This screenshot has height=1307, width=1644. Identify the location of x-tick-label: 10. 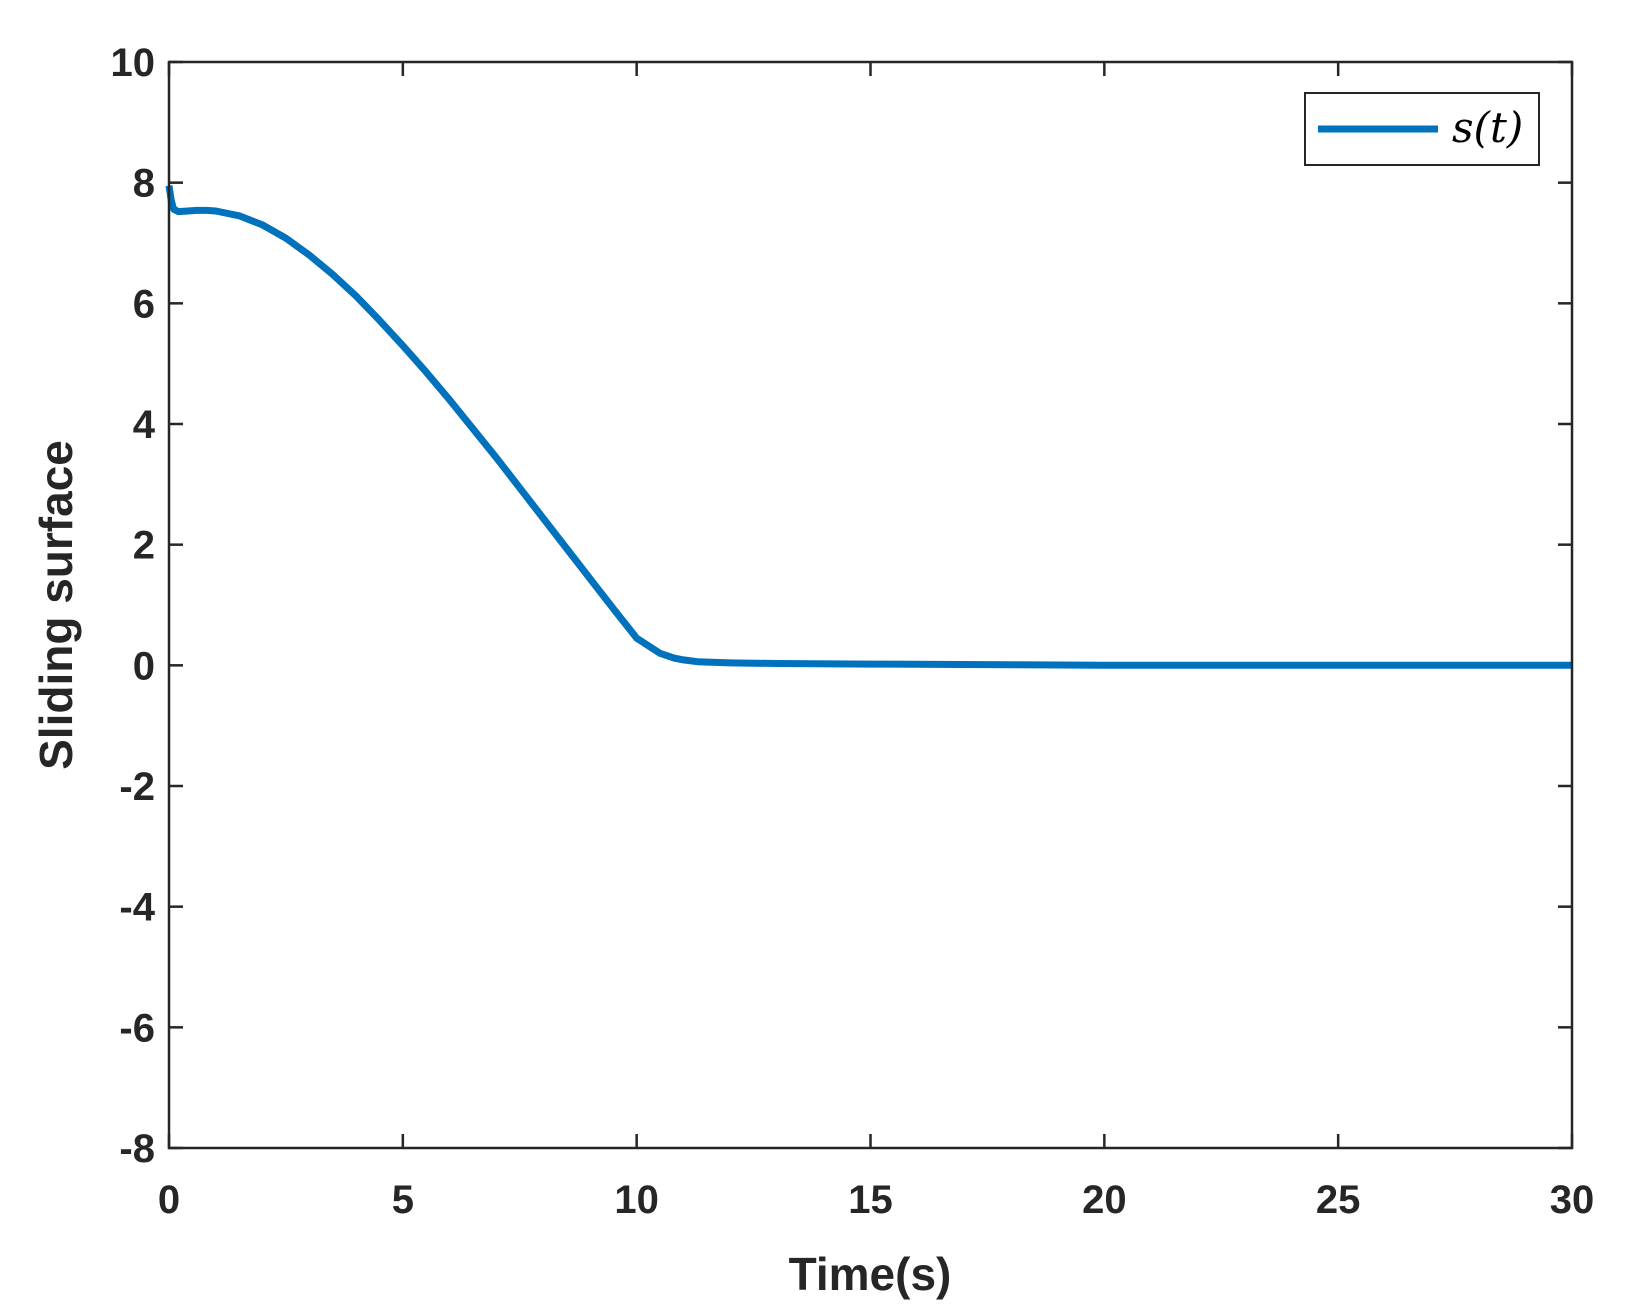
(636, 1200).